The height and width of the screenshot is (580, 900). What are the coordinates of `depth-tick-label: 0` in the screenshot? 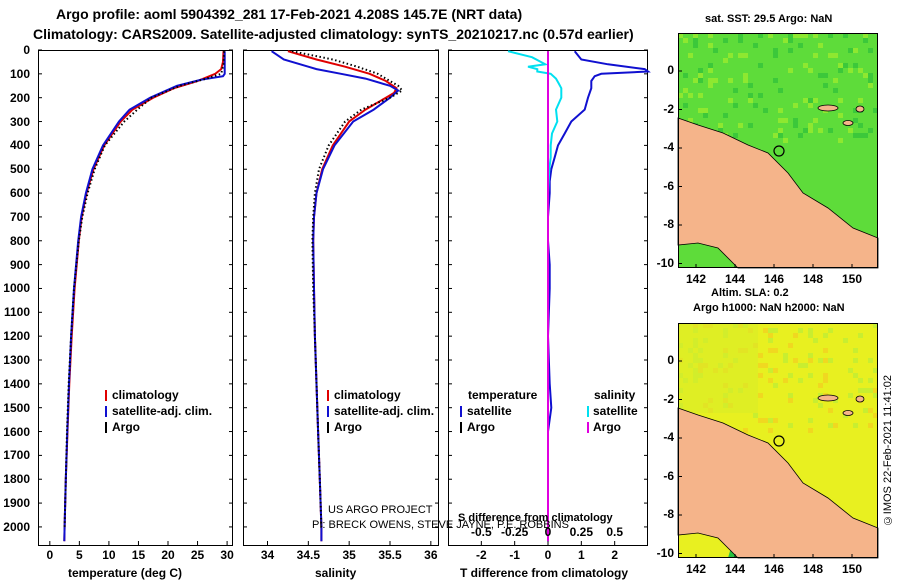 It's located at (26, 50).